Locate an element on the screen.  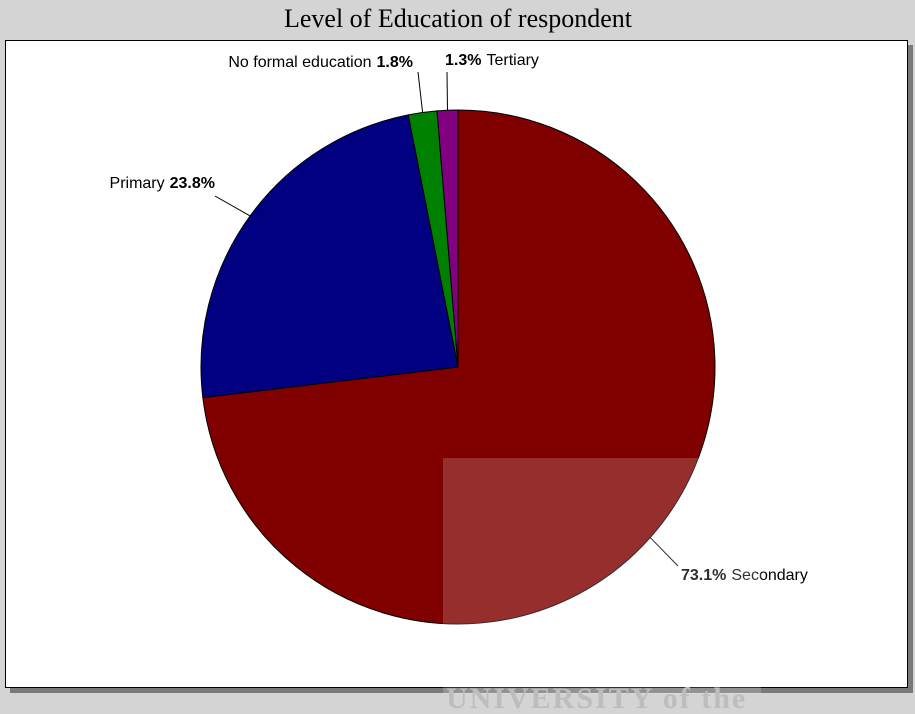
slice-label: No formal education 1.8% is located at coordinates (320, 62).